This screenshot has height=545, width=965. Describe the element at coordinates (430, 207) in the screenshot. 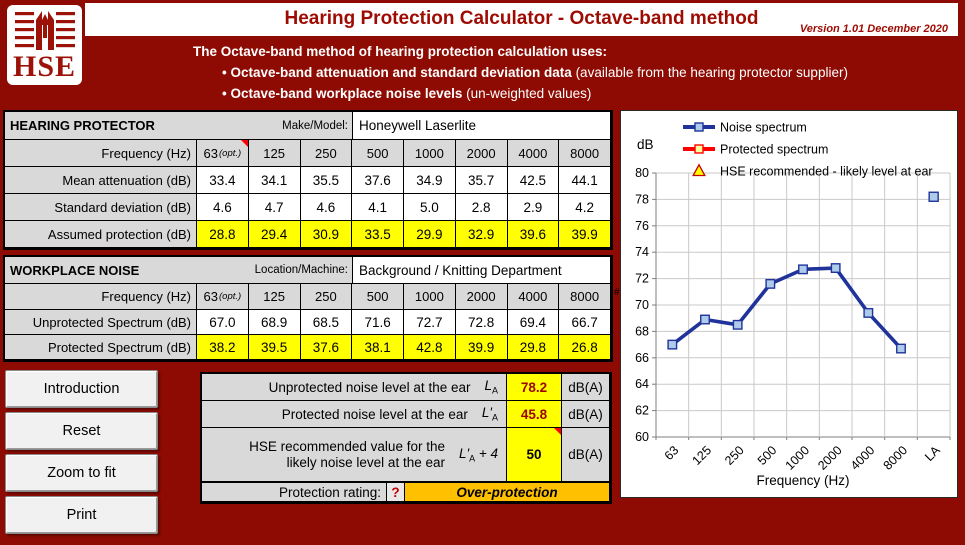

I see `standard-deviation-cell: 5.0` at that location.